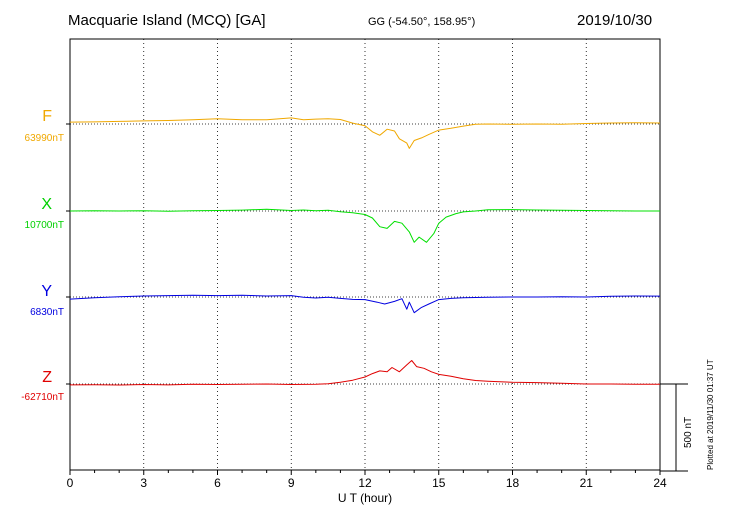 This screenshot has height=520, width=730. I want to click on plotted-timestamp: Plotted at 2019/11/30 01:37 UT, so click(710, 414).